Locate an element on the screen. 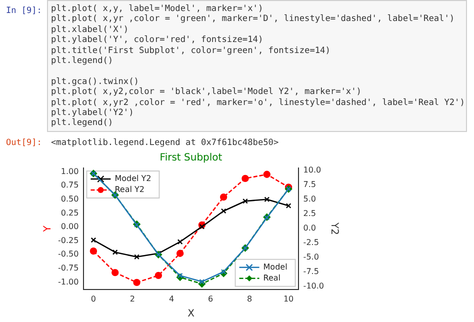  y-tick-label: -0.50 is located at coordinates (68, 254).